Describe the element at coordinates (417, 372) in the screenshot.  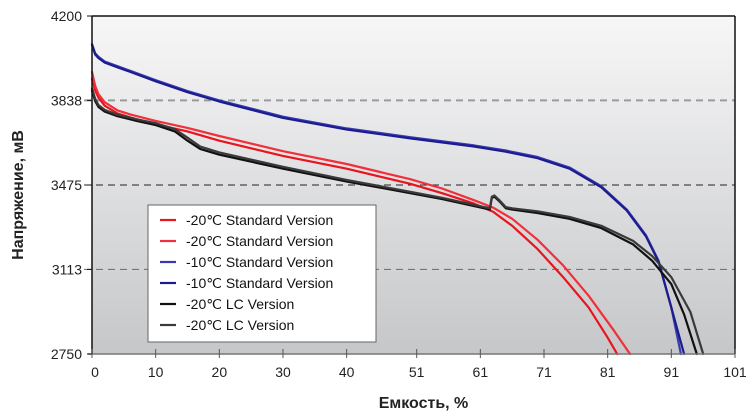
I see `x-tick-label: 51` at that location.